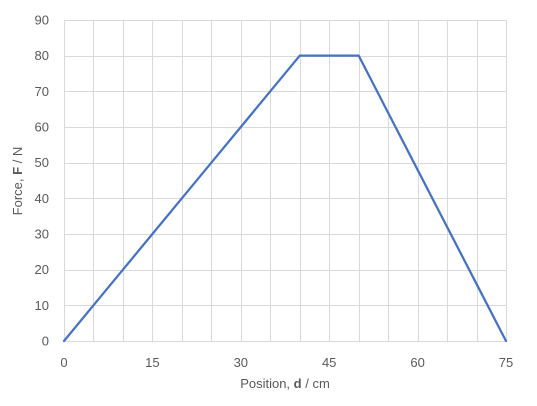  Describe the element at coordinates (17, 195) in the screenshot. I see `y-axis-label-prefix: Force,` at that location.